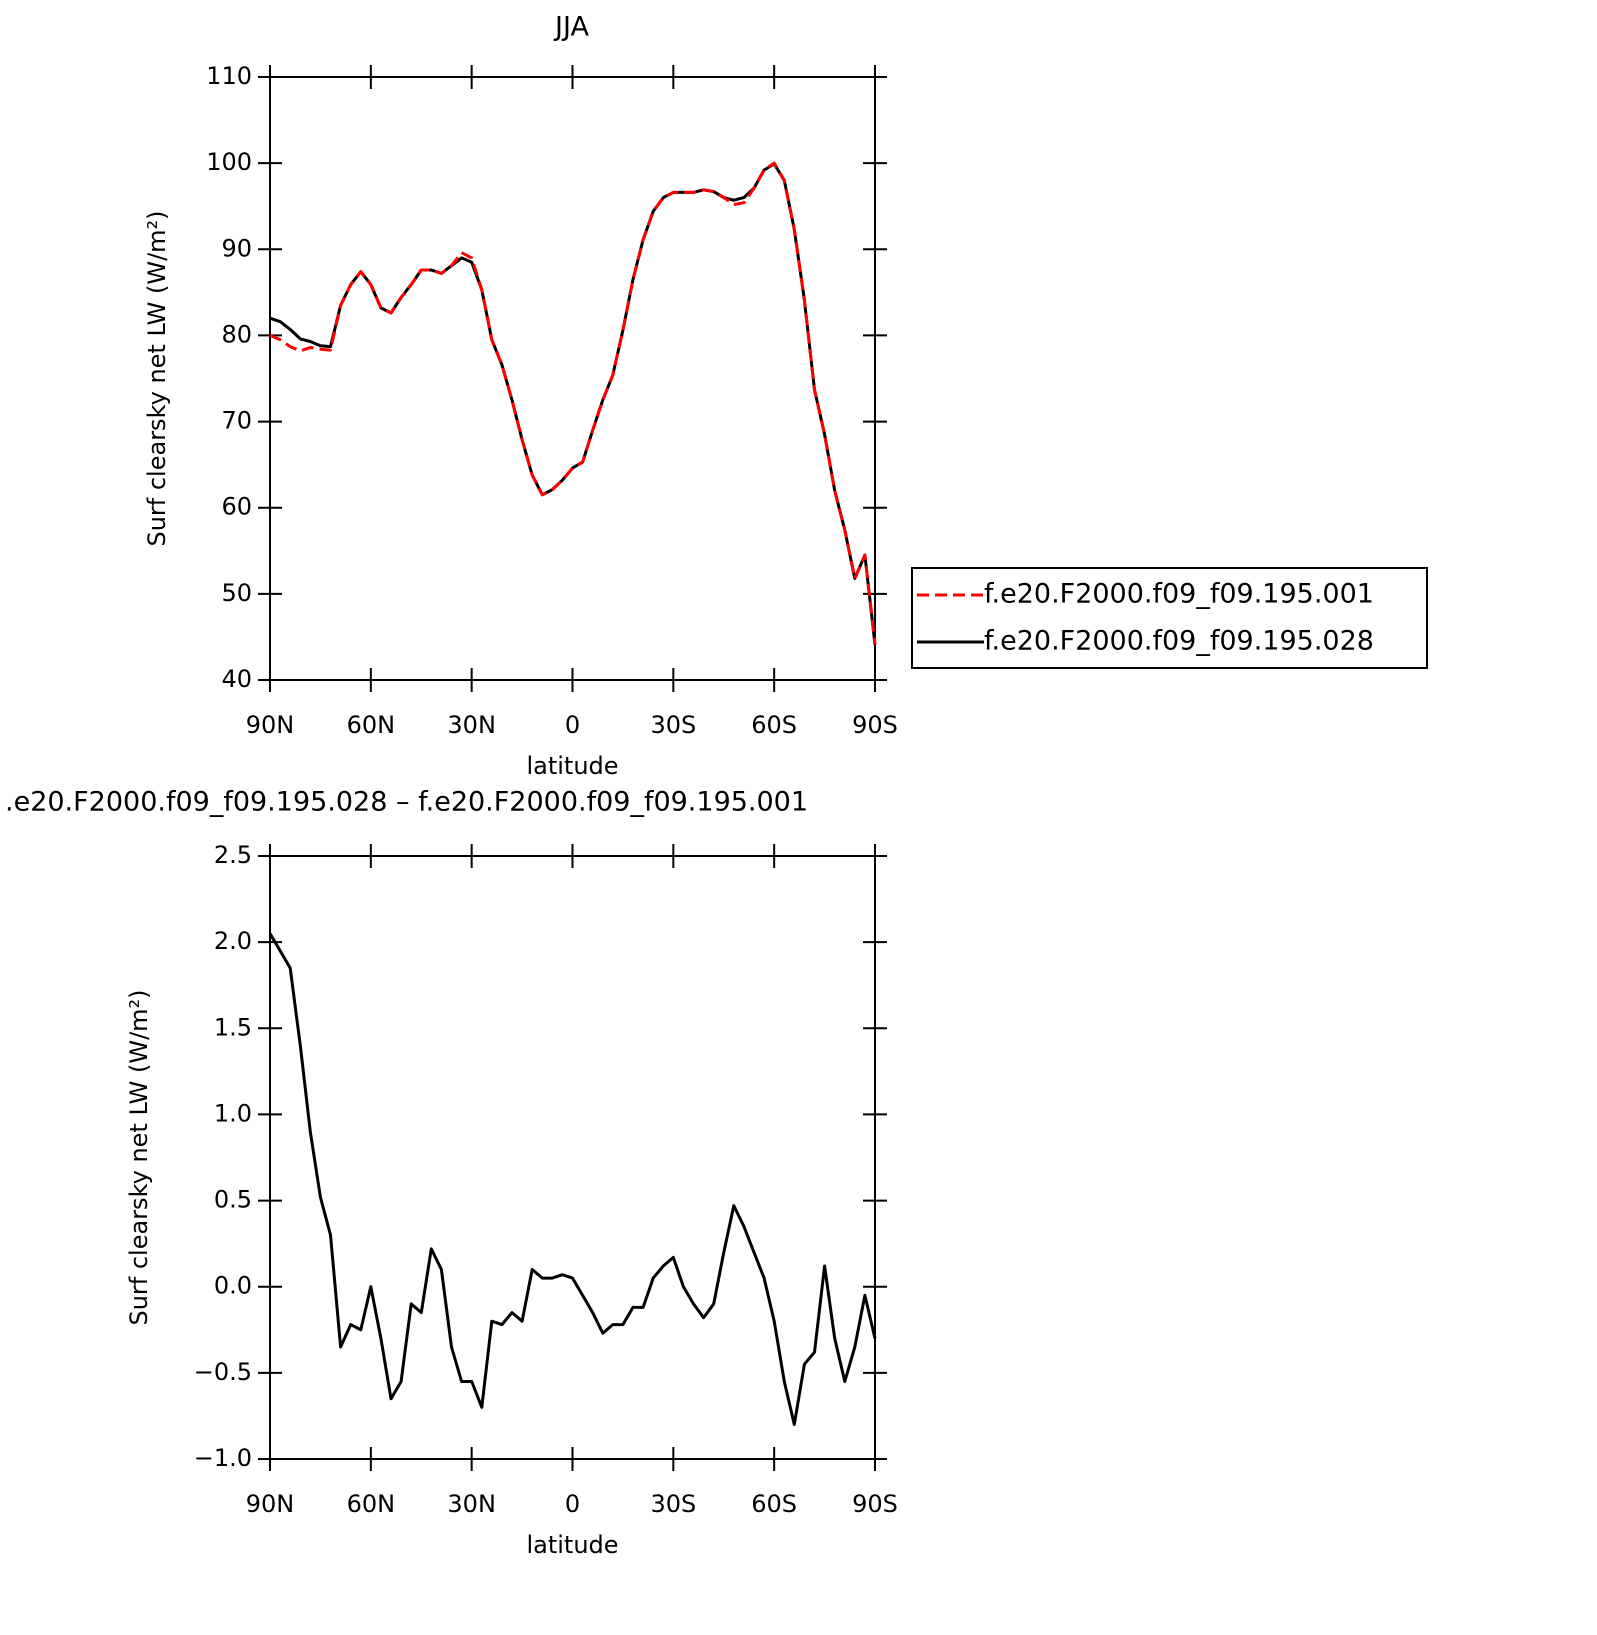 The image size is (1597, 1635). What do you see at coordinates (233, 941) in the screenshot?
I see `y-tick-label: 2.0` at bounding box center [233, 941].